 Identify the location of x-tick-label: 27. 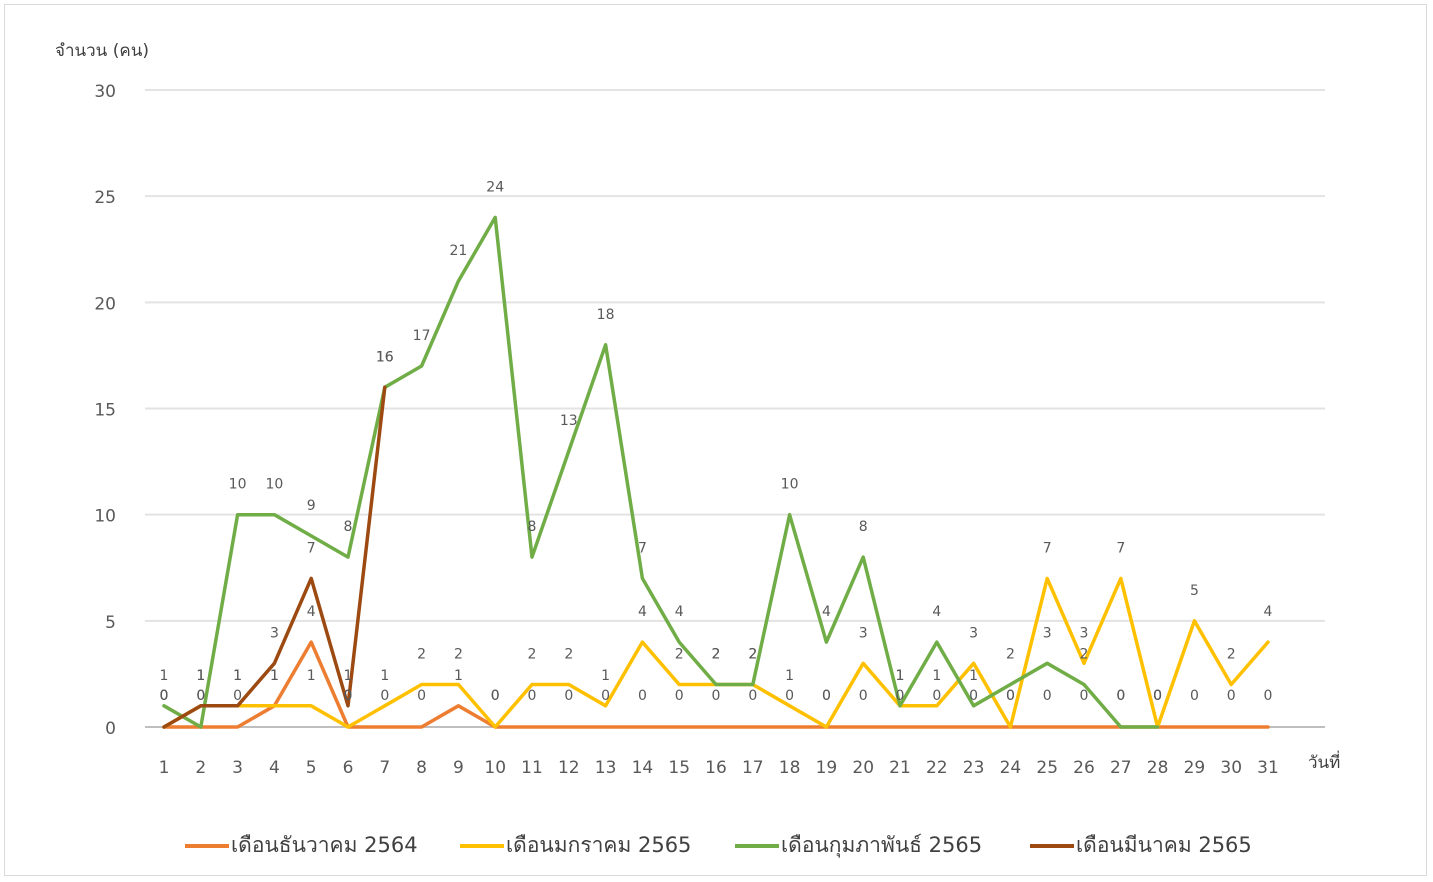
(1121, 768).